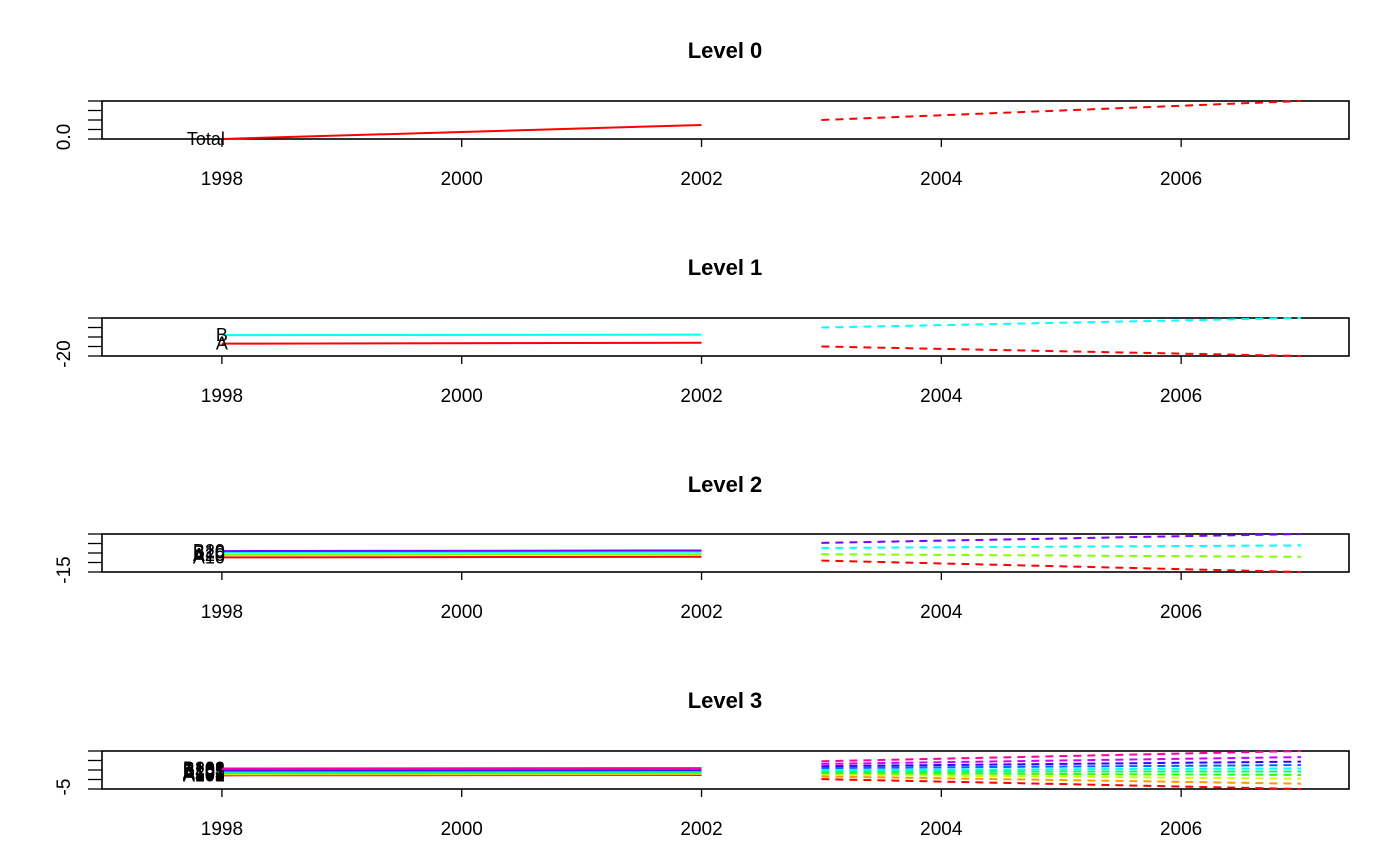 This screenshot has height=865, width=1400. I want to click on series-label: B201, so click(204, 769).